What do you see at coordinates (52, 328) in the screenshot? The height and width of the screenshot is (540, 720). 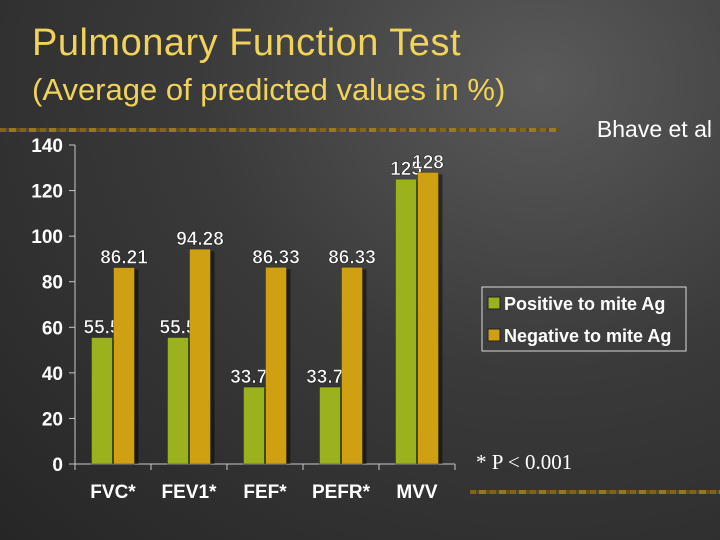 I see `y-tick-label: 60` at bounding box center [52, 328].